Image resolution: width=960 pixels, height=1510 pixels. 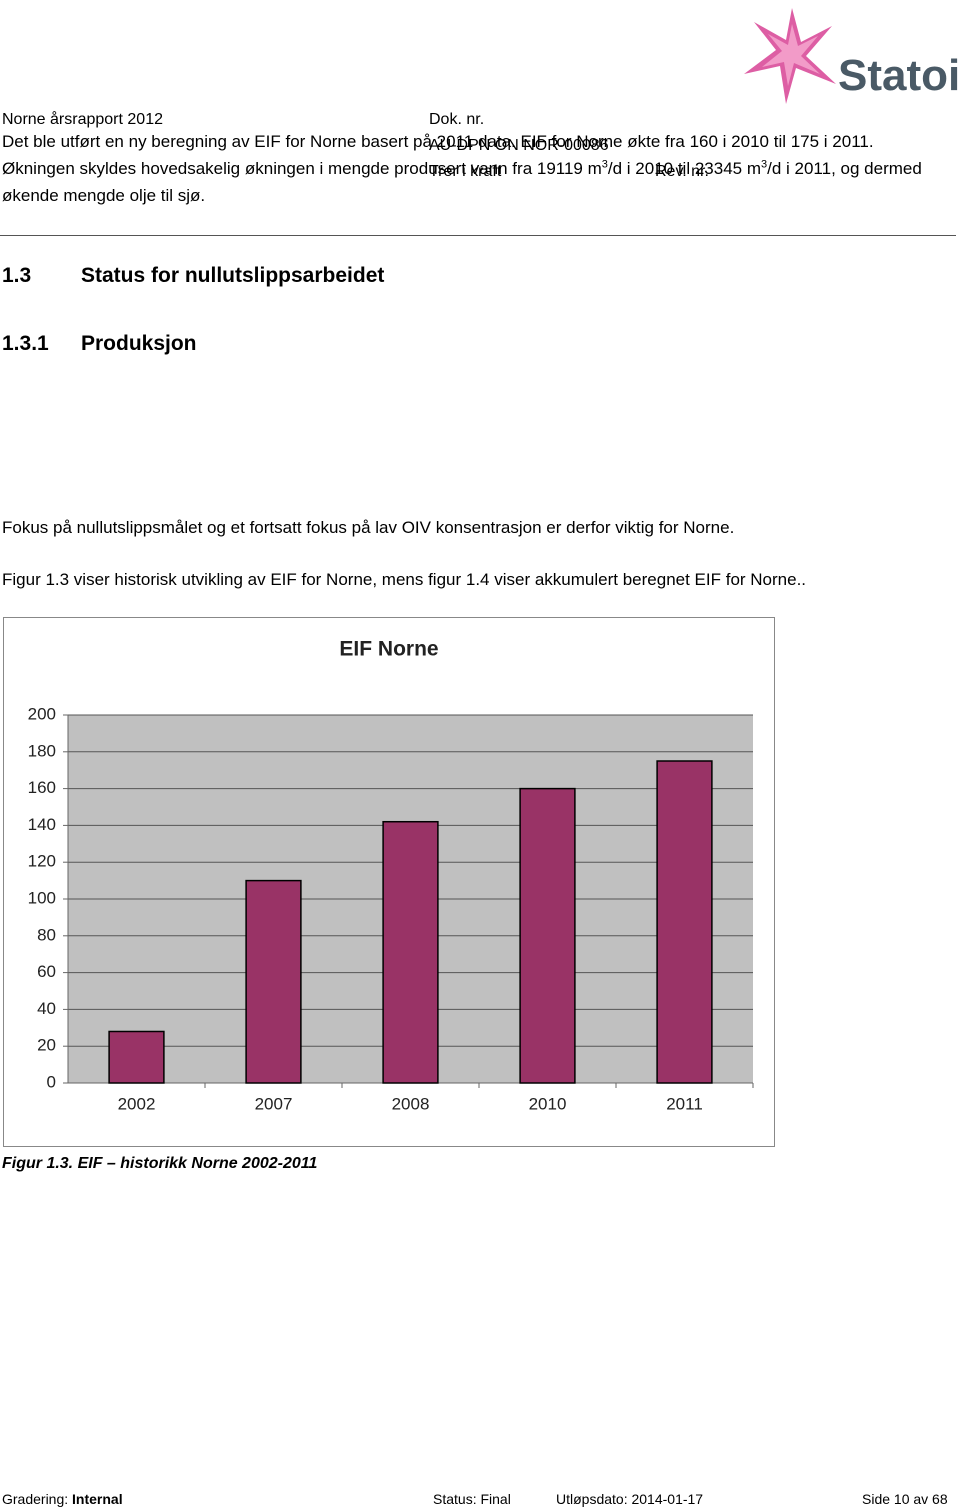 I want to click on y-tick-label: 160, so click(x=42, y=787).